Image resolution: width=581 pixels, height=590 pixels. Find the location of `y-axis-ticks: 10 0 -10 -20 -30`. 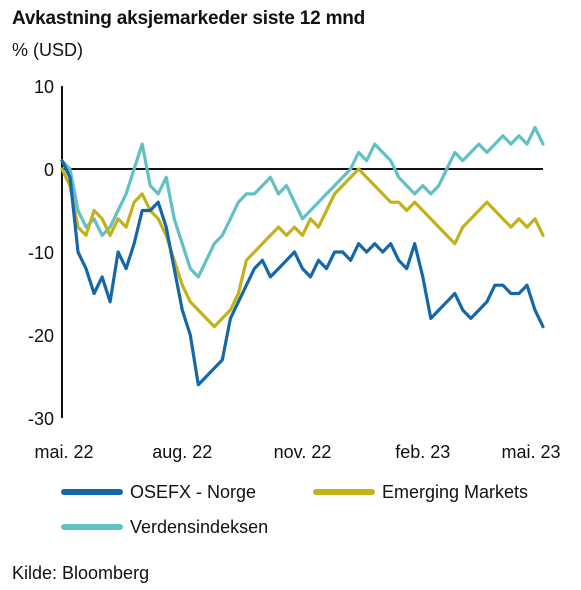

y-axis-ticks: 10 0 -10 -20 -30 is located at coordinates (41, 253).